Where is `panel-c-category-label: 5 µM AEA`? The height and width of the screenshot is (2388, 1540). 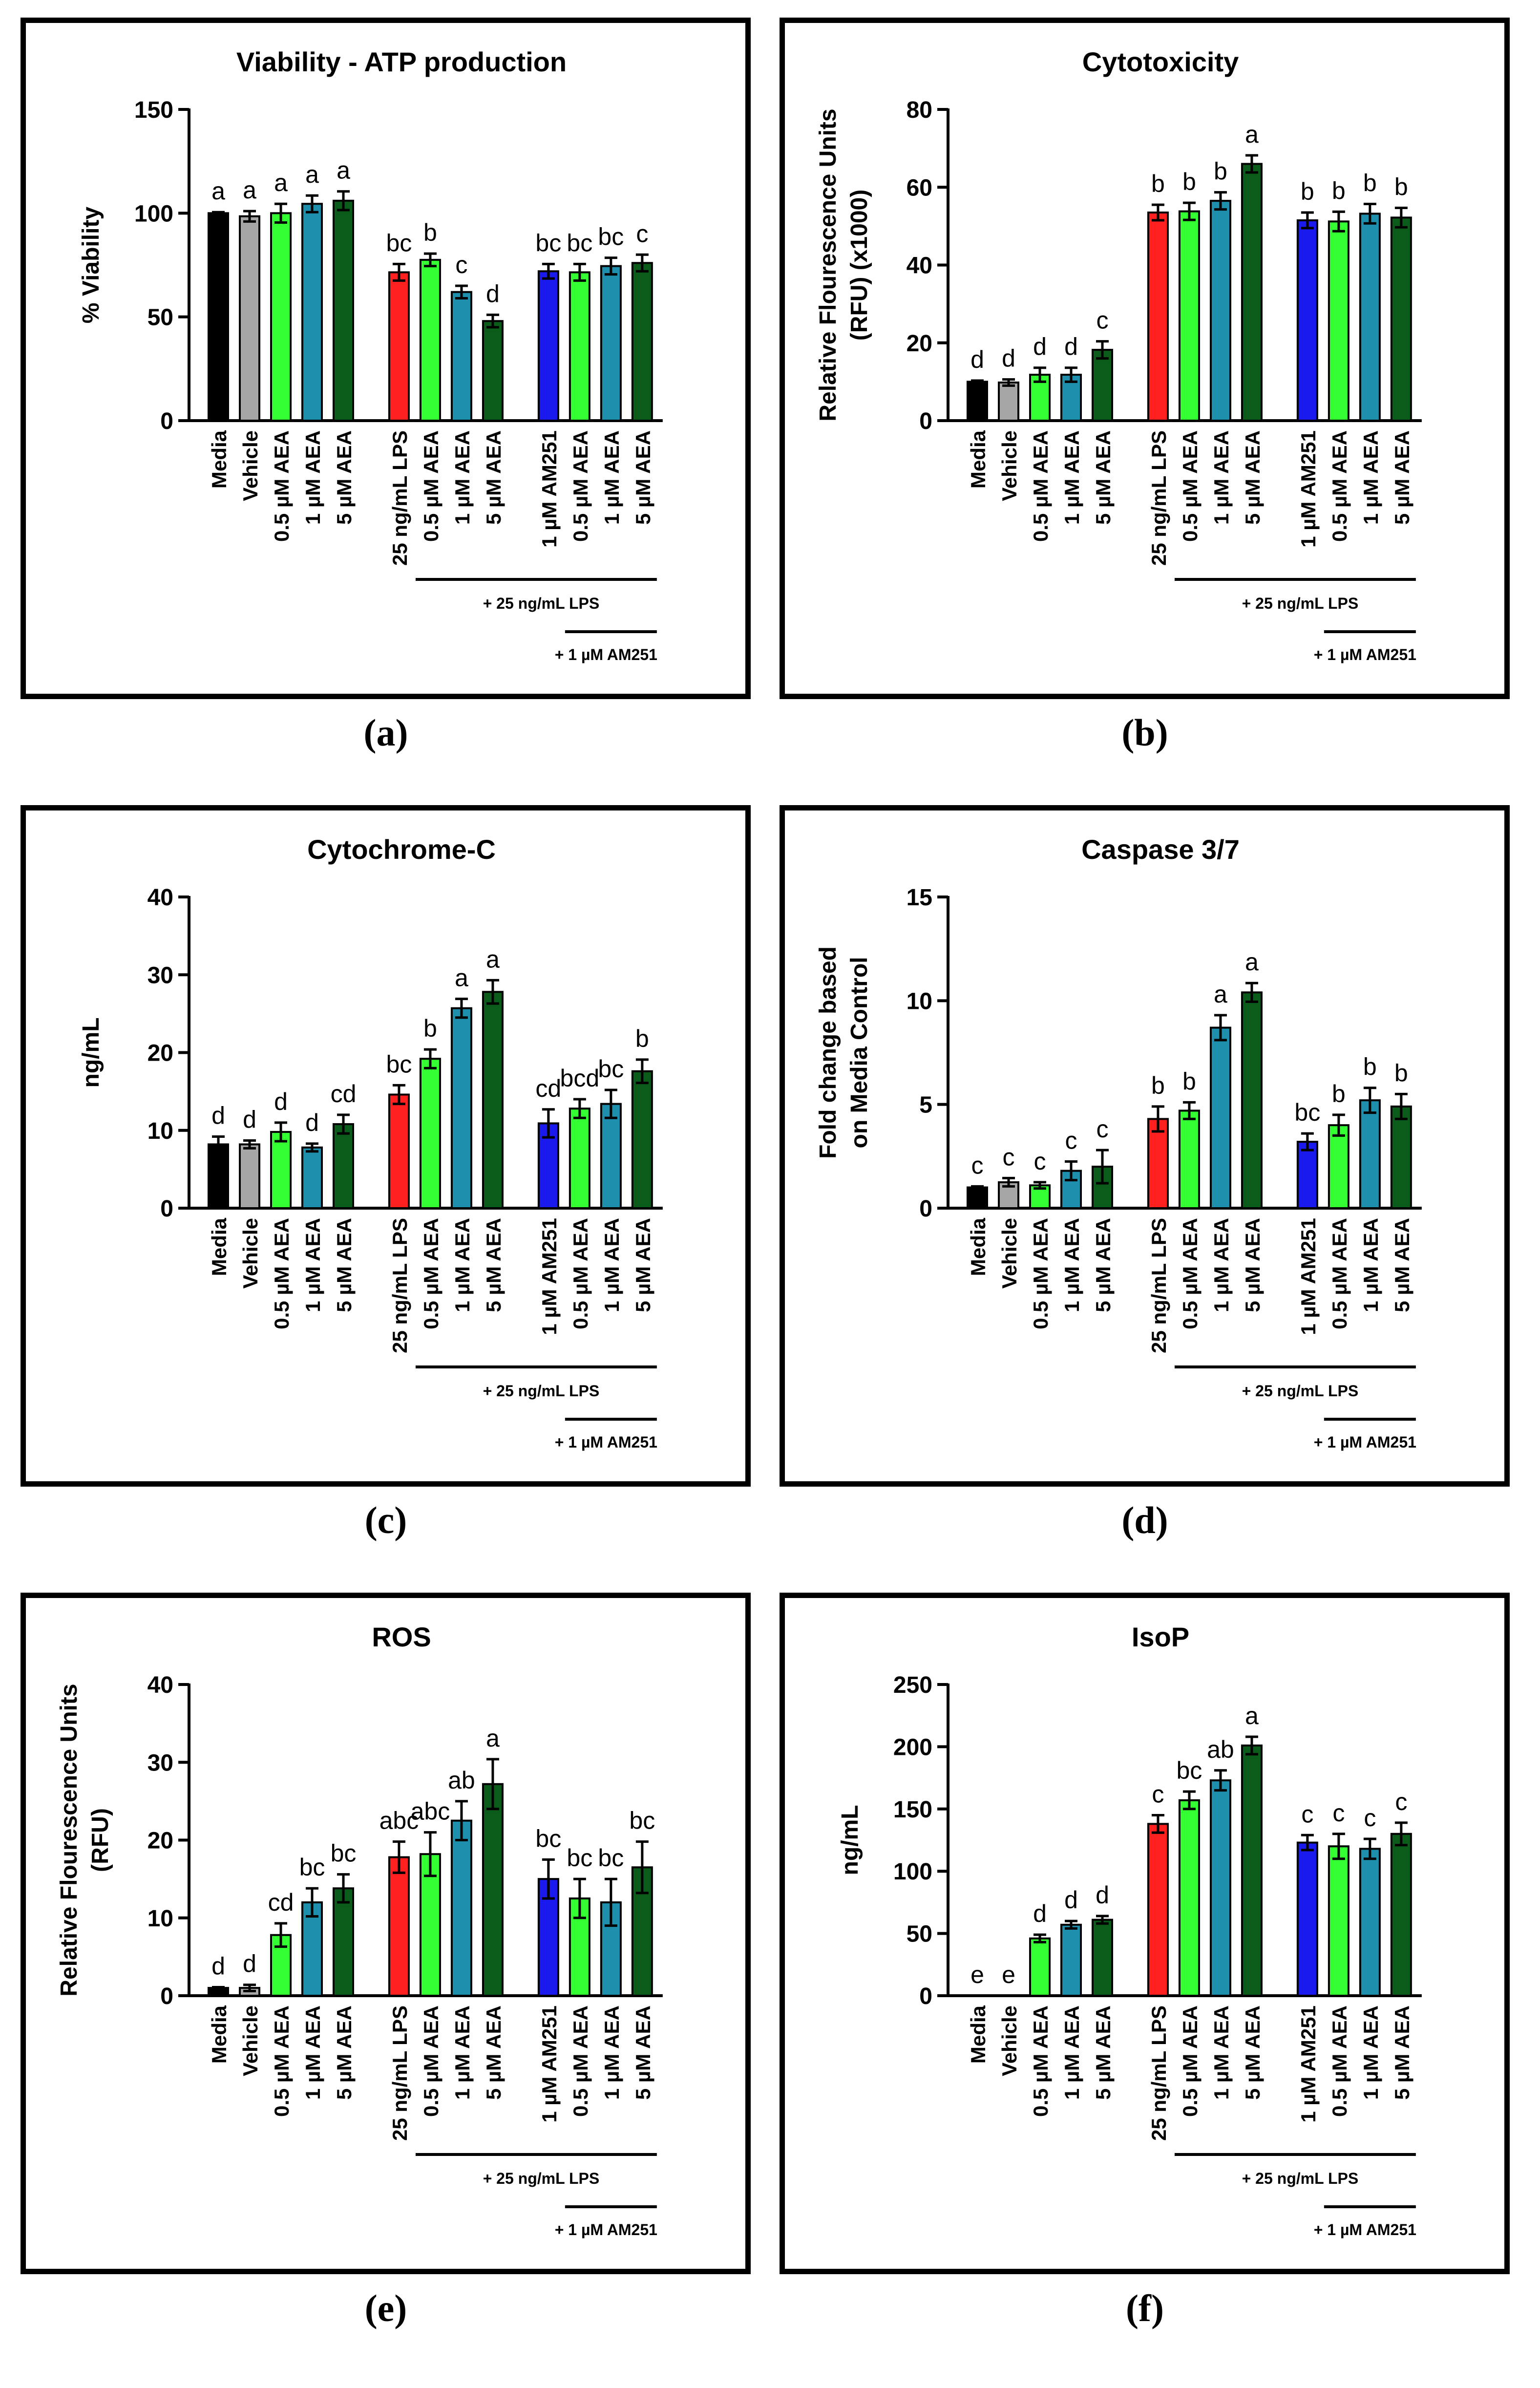
panel-c-category-label: 5 µM AEA is located at coordinates (643, 1265).